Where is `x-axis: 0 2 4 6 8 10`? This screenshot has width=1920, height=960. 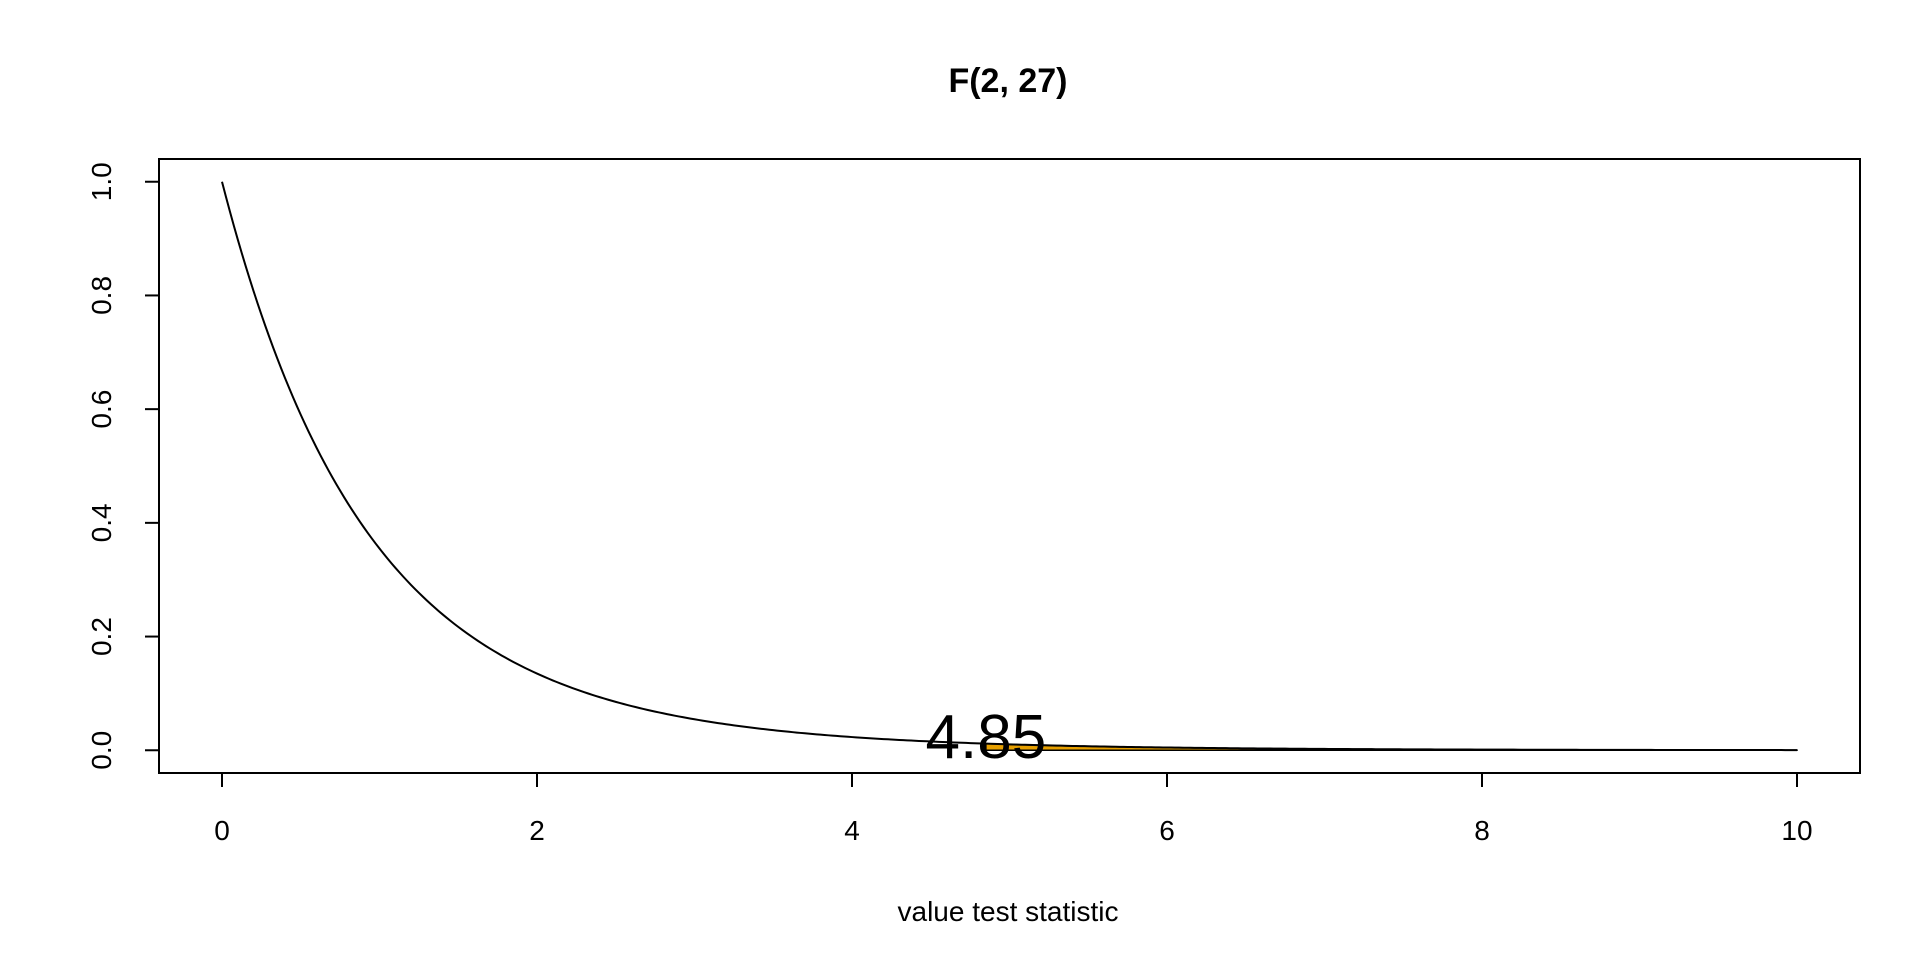 x-axis: 0 2 4 6 8 10 is located at coordinates (1013, 809).